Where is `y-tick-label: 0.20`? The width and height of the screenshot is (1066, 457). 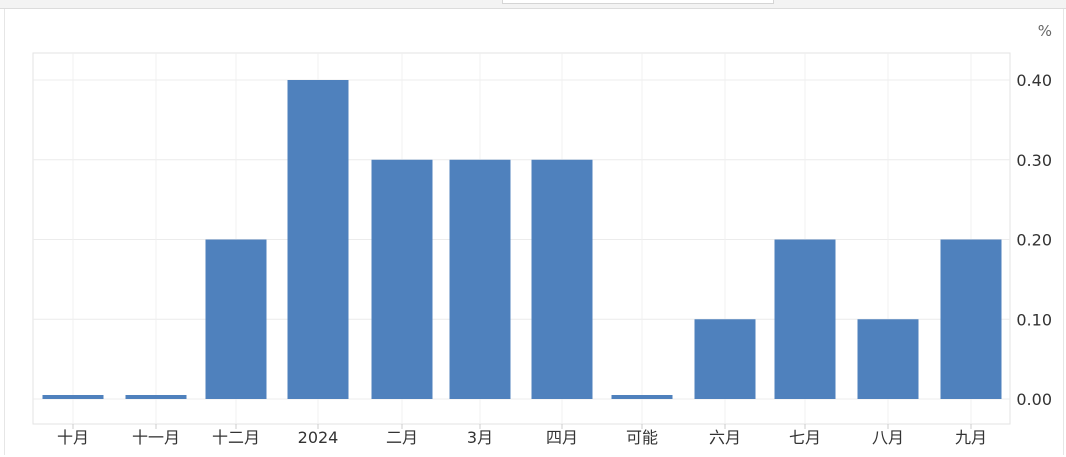 y-tick-label: 0.20 is located at coordinates (1034, 240).